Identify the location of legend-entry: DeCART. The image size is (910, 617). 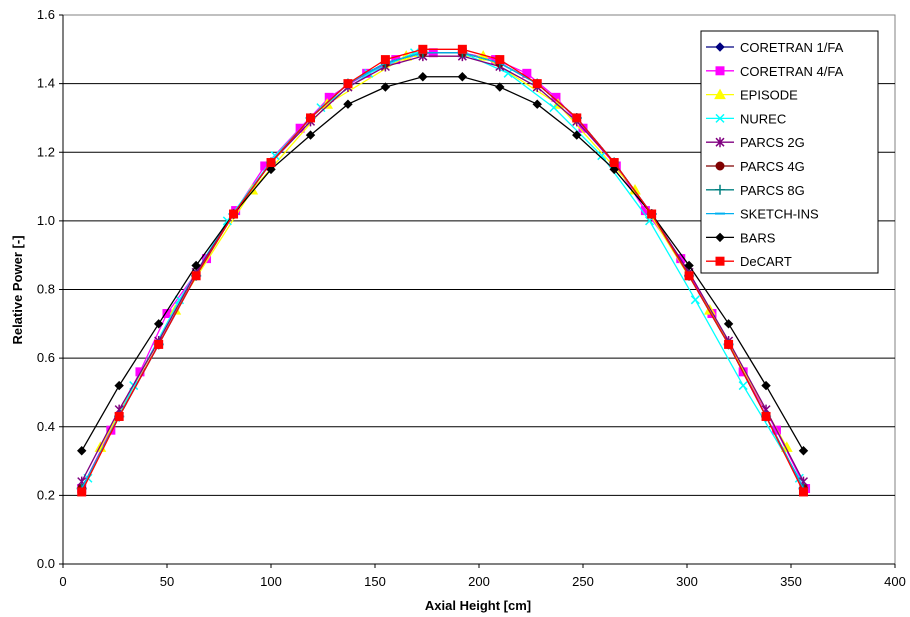
(749, 261).